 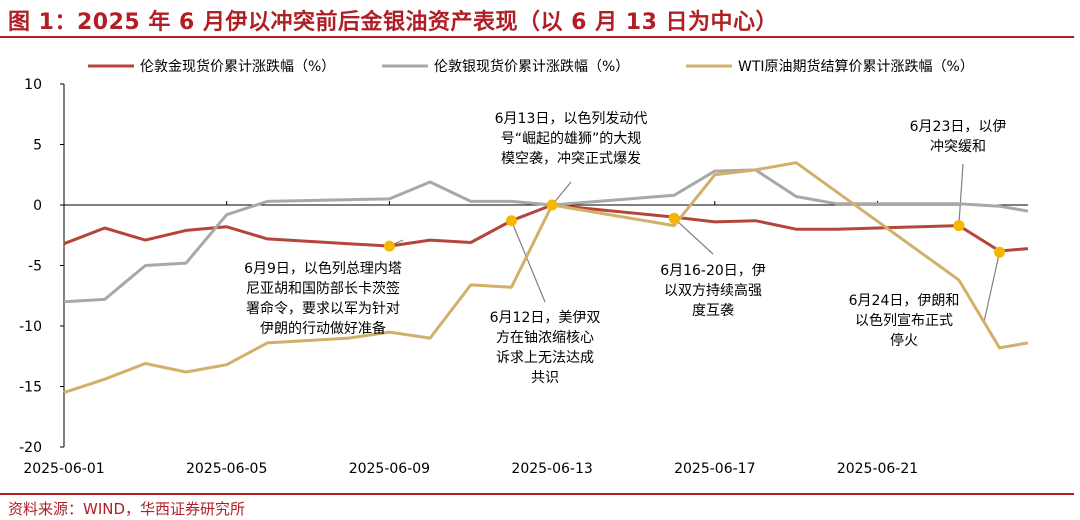 I want to click on x-tick-label: 2025-06-05, so click(x=226, y=469).